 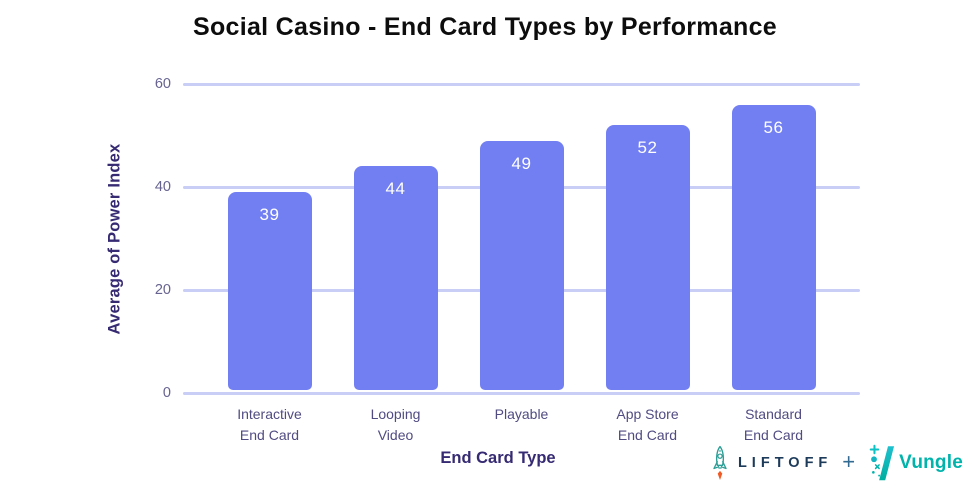 I want to click on bar: 39, so click(x=269, y=291).